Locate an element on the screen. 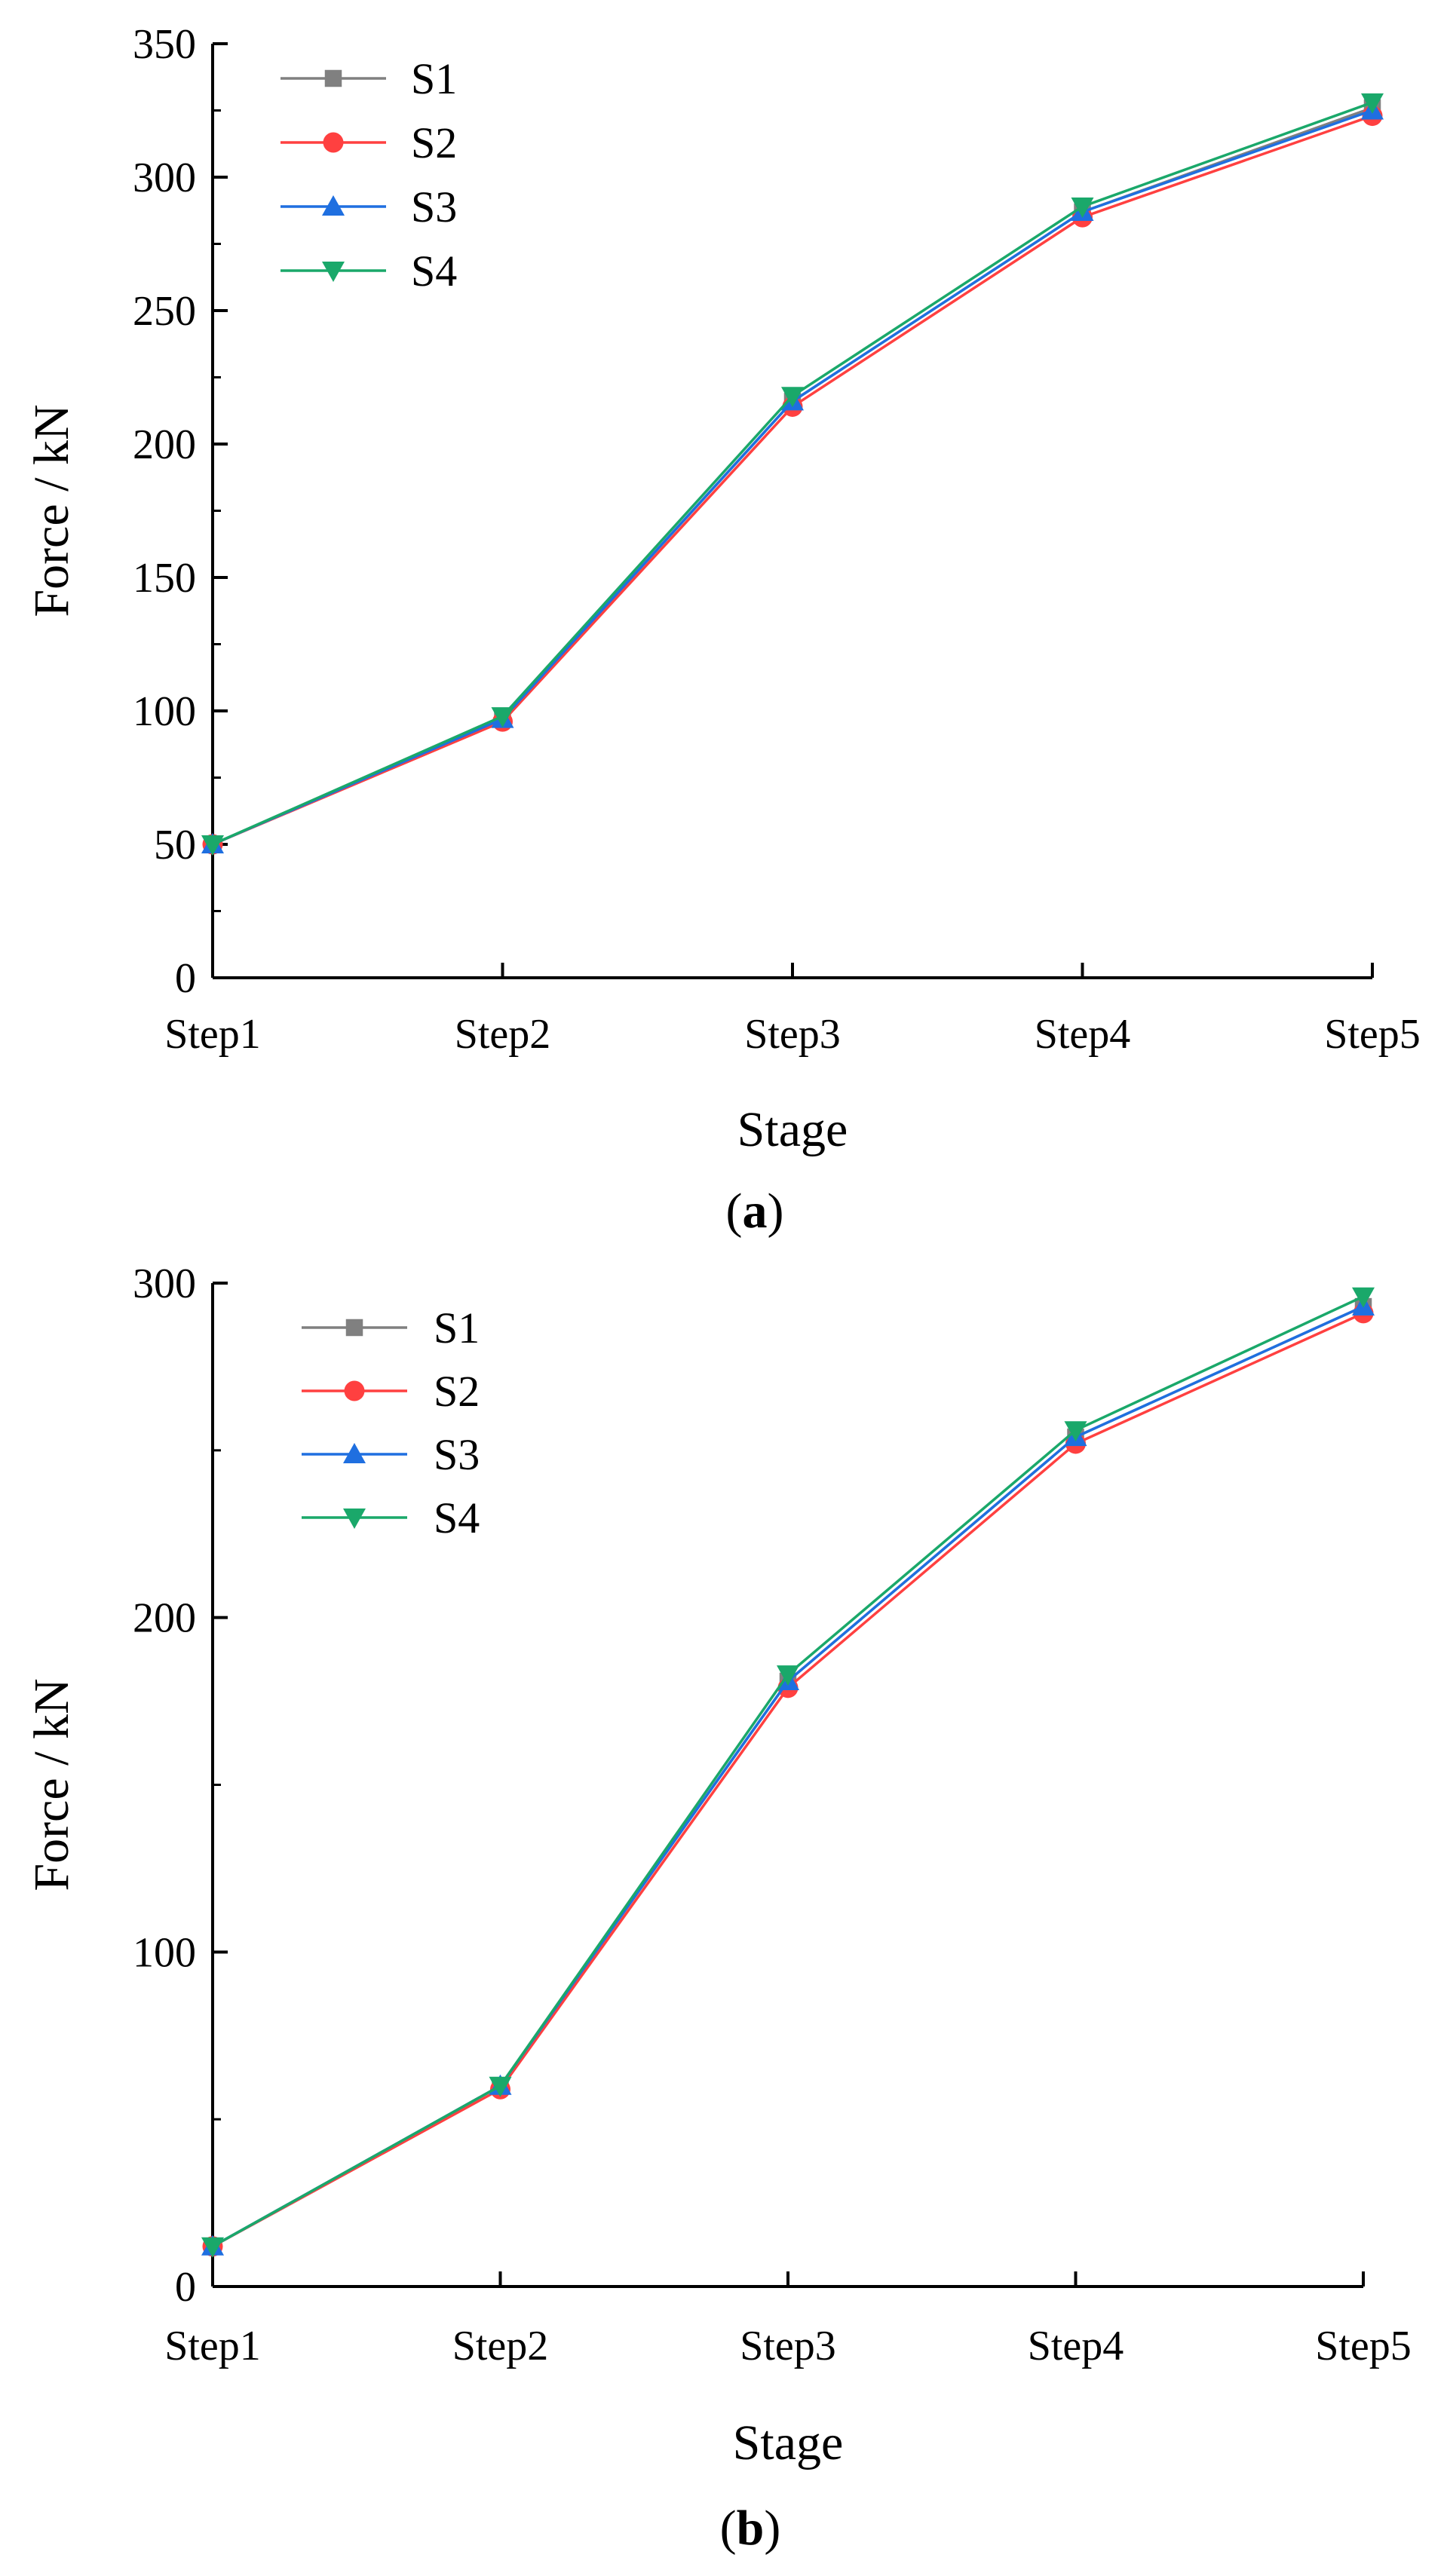 The image size is (1447, 2576). y-tick-label: 150 is located at coordinates (164, 578).